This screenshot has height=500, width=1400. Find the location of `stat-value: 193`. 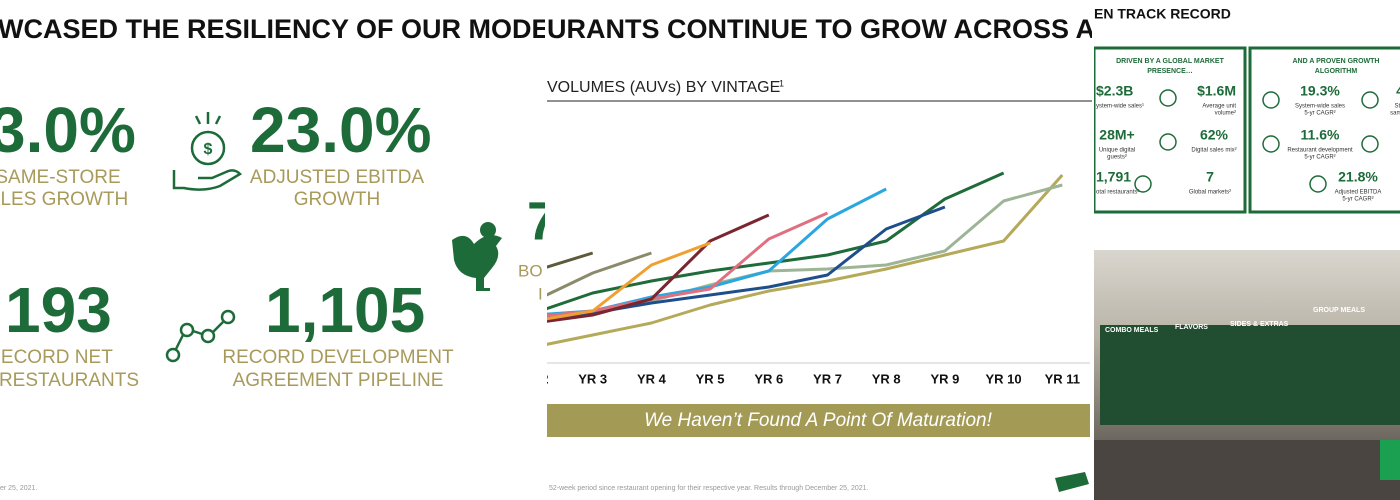

stat-value: 193 is located at coordinates (58, 310).